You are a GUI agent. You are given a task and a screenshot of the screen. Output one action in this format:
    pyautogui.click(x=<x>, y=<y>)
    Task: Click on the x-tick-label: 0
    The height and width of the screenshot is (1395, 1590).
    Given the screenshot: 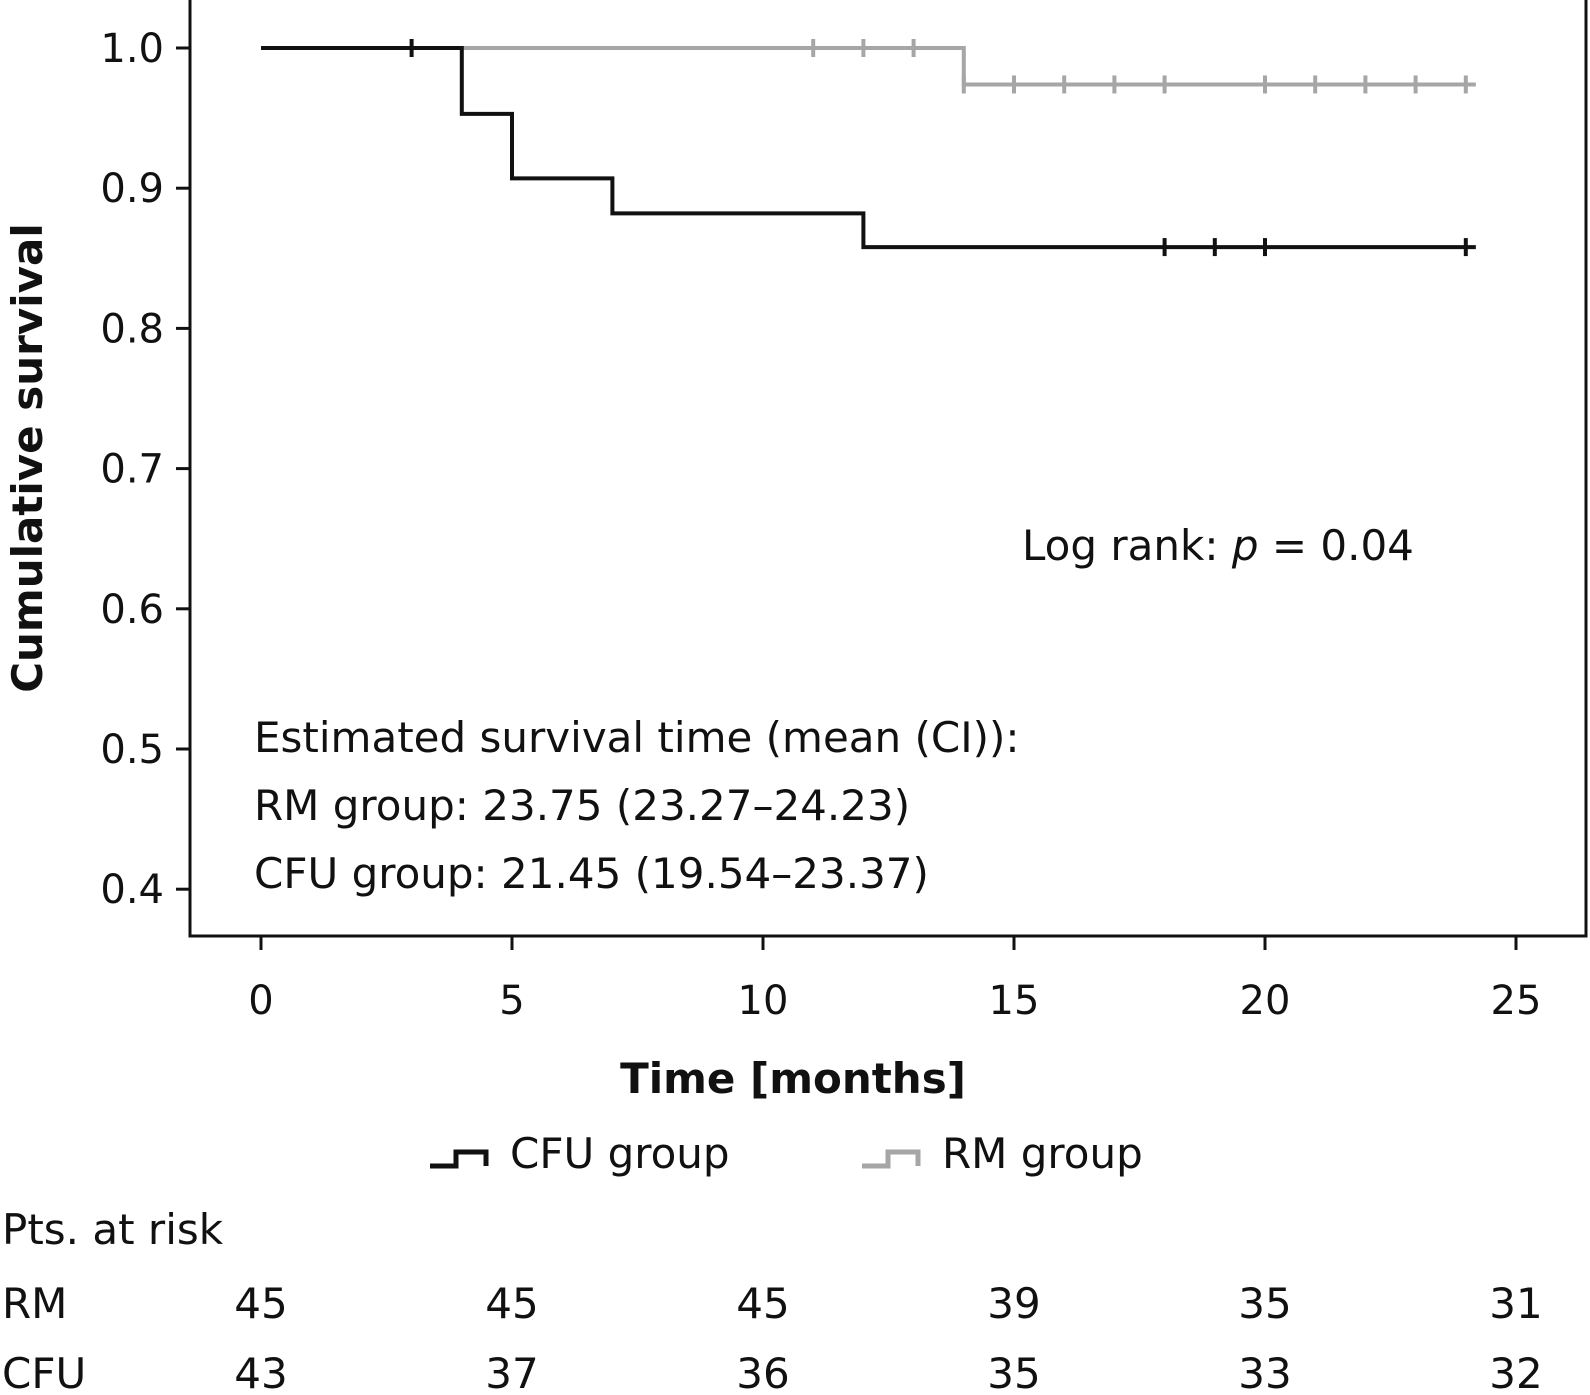 What is the action you would take?
    pyautogui.click(x=260, y=1001)
    